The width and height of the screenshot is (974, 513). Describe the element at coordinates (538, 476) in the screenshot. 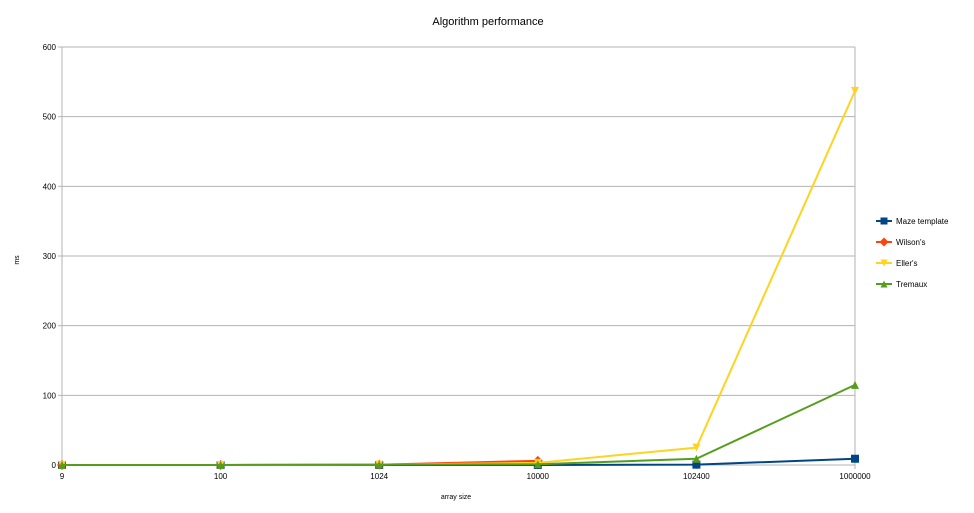

I see `x-tick-label: 10000` at that location.